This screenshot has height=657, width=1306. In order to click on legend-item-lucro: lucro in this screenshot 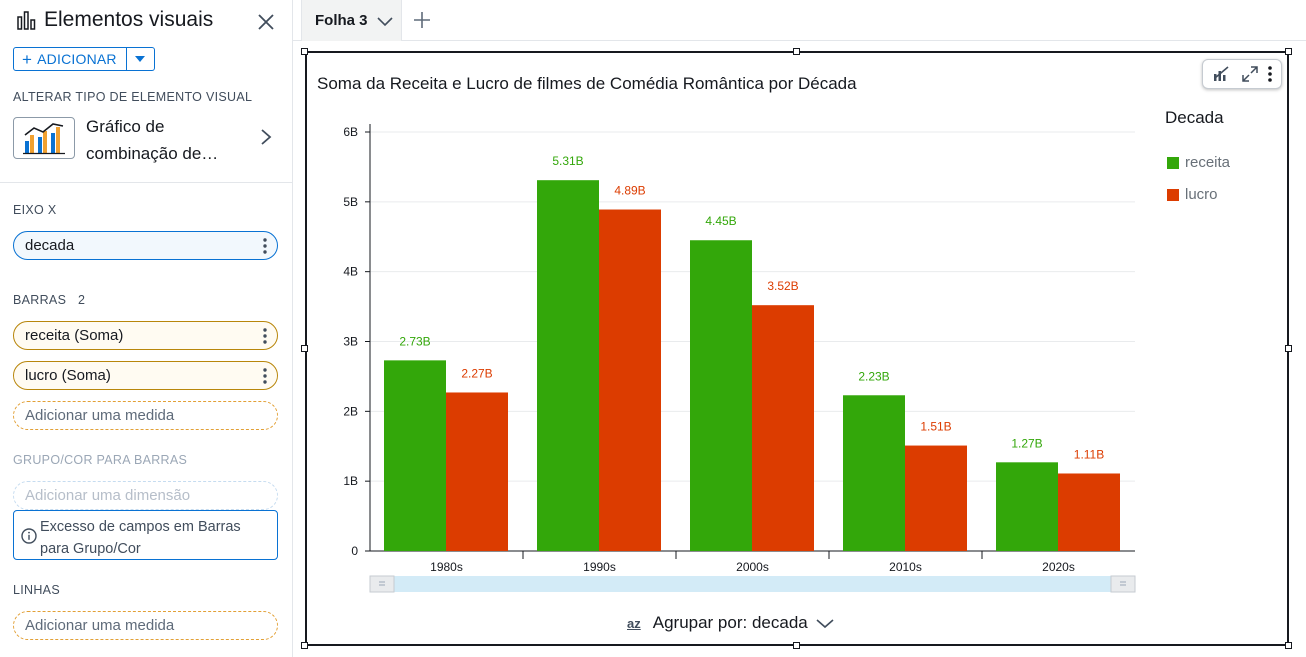, I will do `click(1192, 194)`.